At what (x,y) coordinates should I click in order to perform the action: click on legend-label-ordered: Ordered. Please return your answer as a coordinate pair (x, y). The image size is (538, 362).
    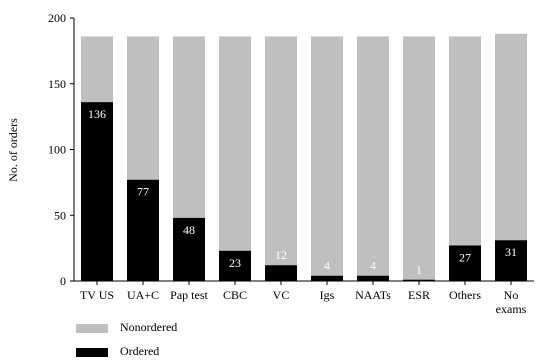
    Looking at the image, I should click on (140, 351).